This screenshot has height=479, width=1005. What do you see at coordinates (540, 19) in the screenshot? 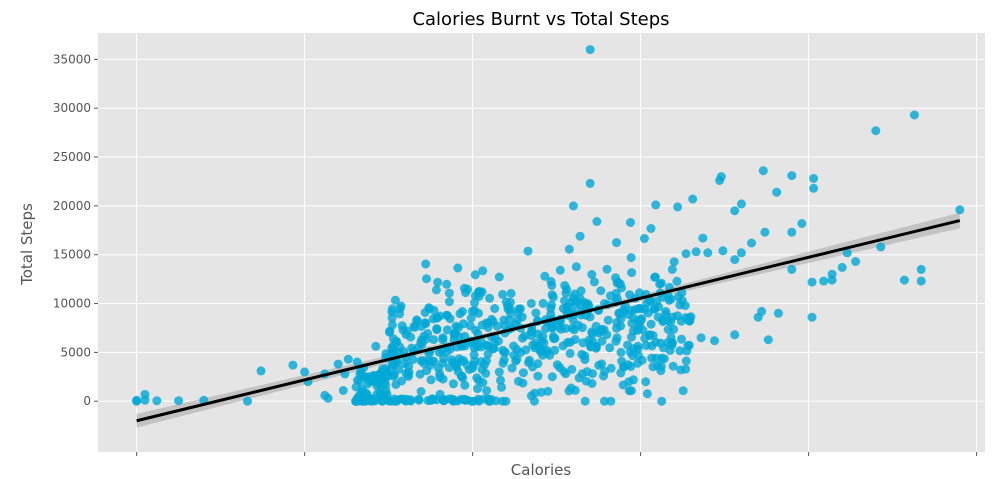
I see `chart-title: Calories Burnt vs Total Steps` at bounding box center [540, 19].